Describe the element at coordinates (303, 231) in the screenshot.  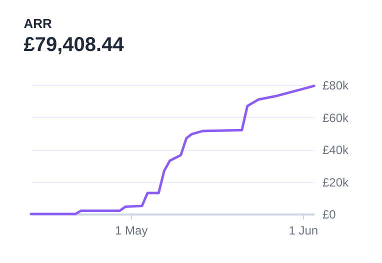
I see `x-tick-label: 1 Jun` at that location.